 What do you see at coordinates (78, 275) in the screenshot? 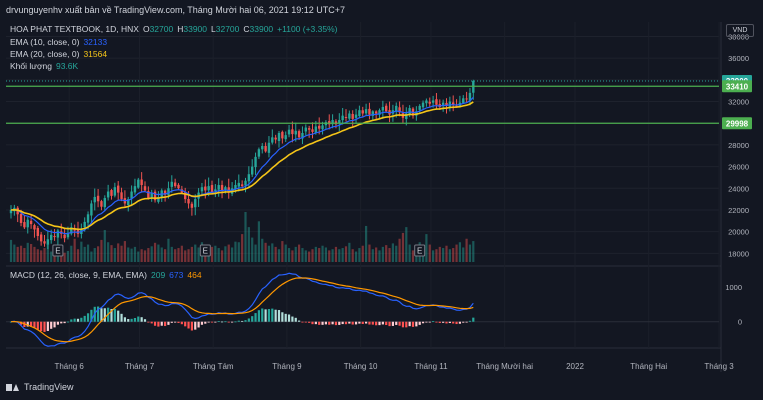
I see `macd-label: MACD (12, 26, close, 9, EMA, EMA)` at bounding box center [78, 275].